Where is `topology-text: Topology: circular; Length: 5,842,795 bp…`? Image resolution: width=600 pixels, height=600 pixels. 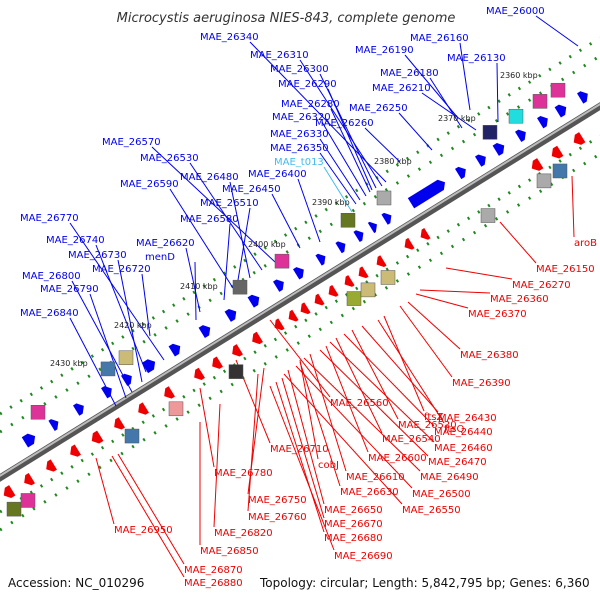
topology-text: Topology: circular; Length: 5,842,795 bp… is located at coordinates (425, 583).